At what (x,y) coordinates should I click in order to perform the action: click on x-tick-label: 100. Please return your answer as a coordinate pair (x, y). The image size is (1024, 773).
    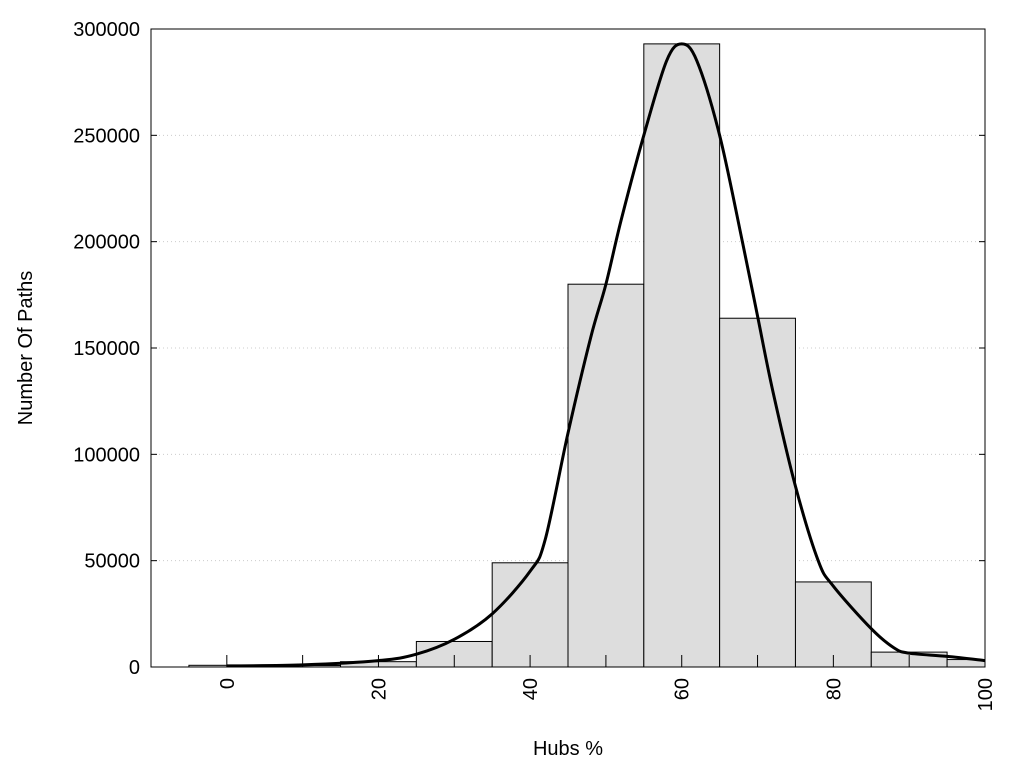
    Looking at the image, I should click on (986, 694).